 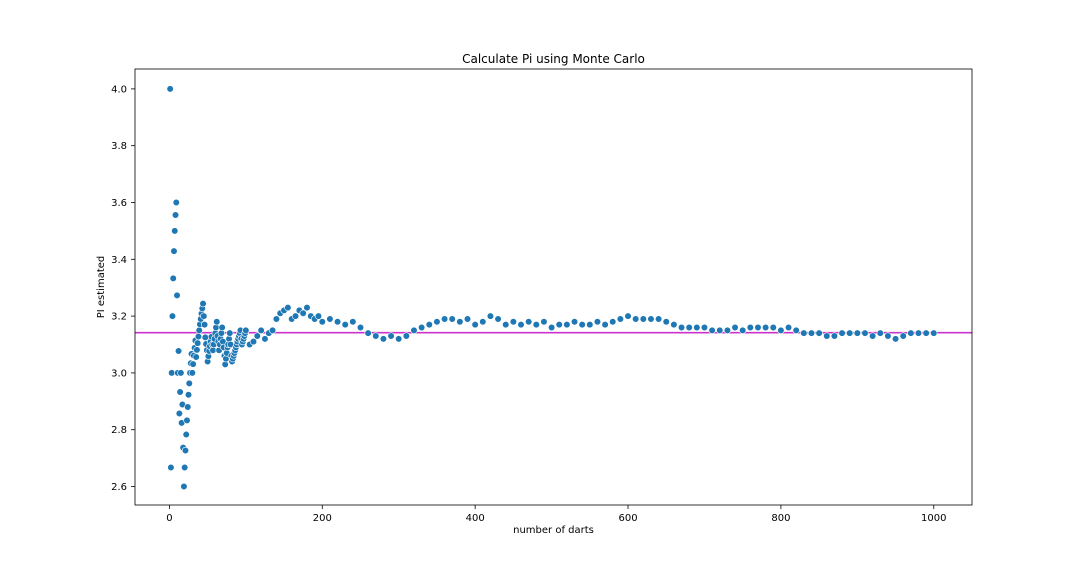 What do you see at coordinates (627, 518) in the screenshot?
I see `x-tick-label: 600` at bounding box center [627, 518].